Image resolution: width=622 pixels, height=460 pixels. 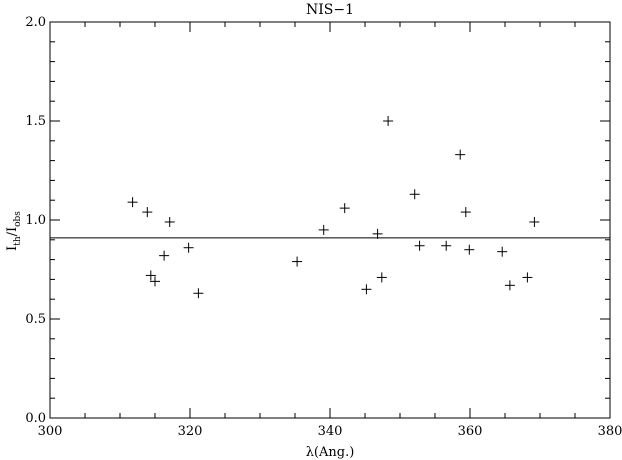 What do you see at coordinates (190, 431) in the screenshot?
I see `x-tick-label: 320` at bounding box center [190, 431].